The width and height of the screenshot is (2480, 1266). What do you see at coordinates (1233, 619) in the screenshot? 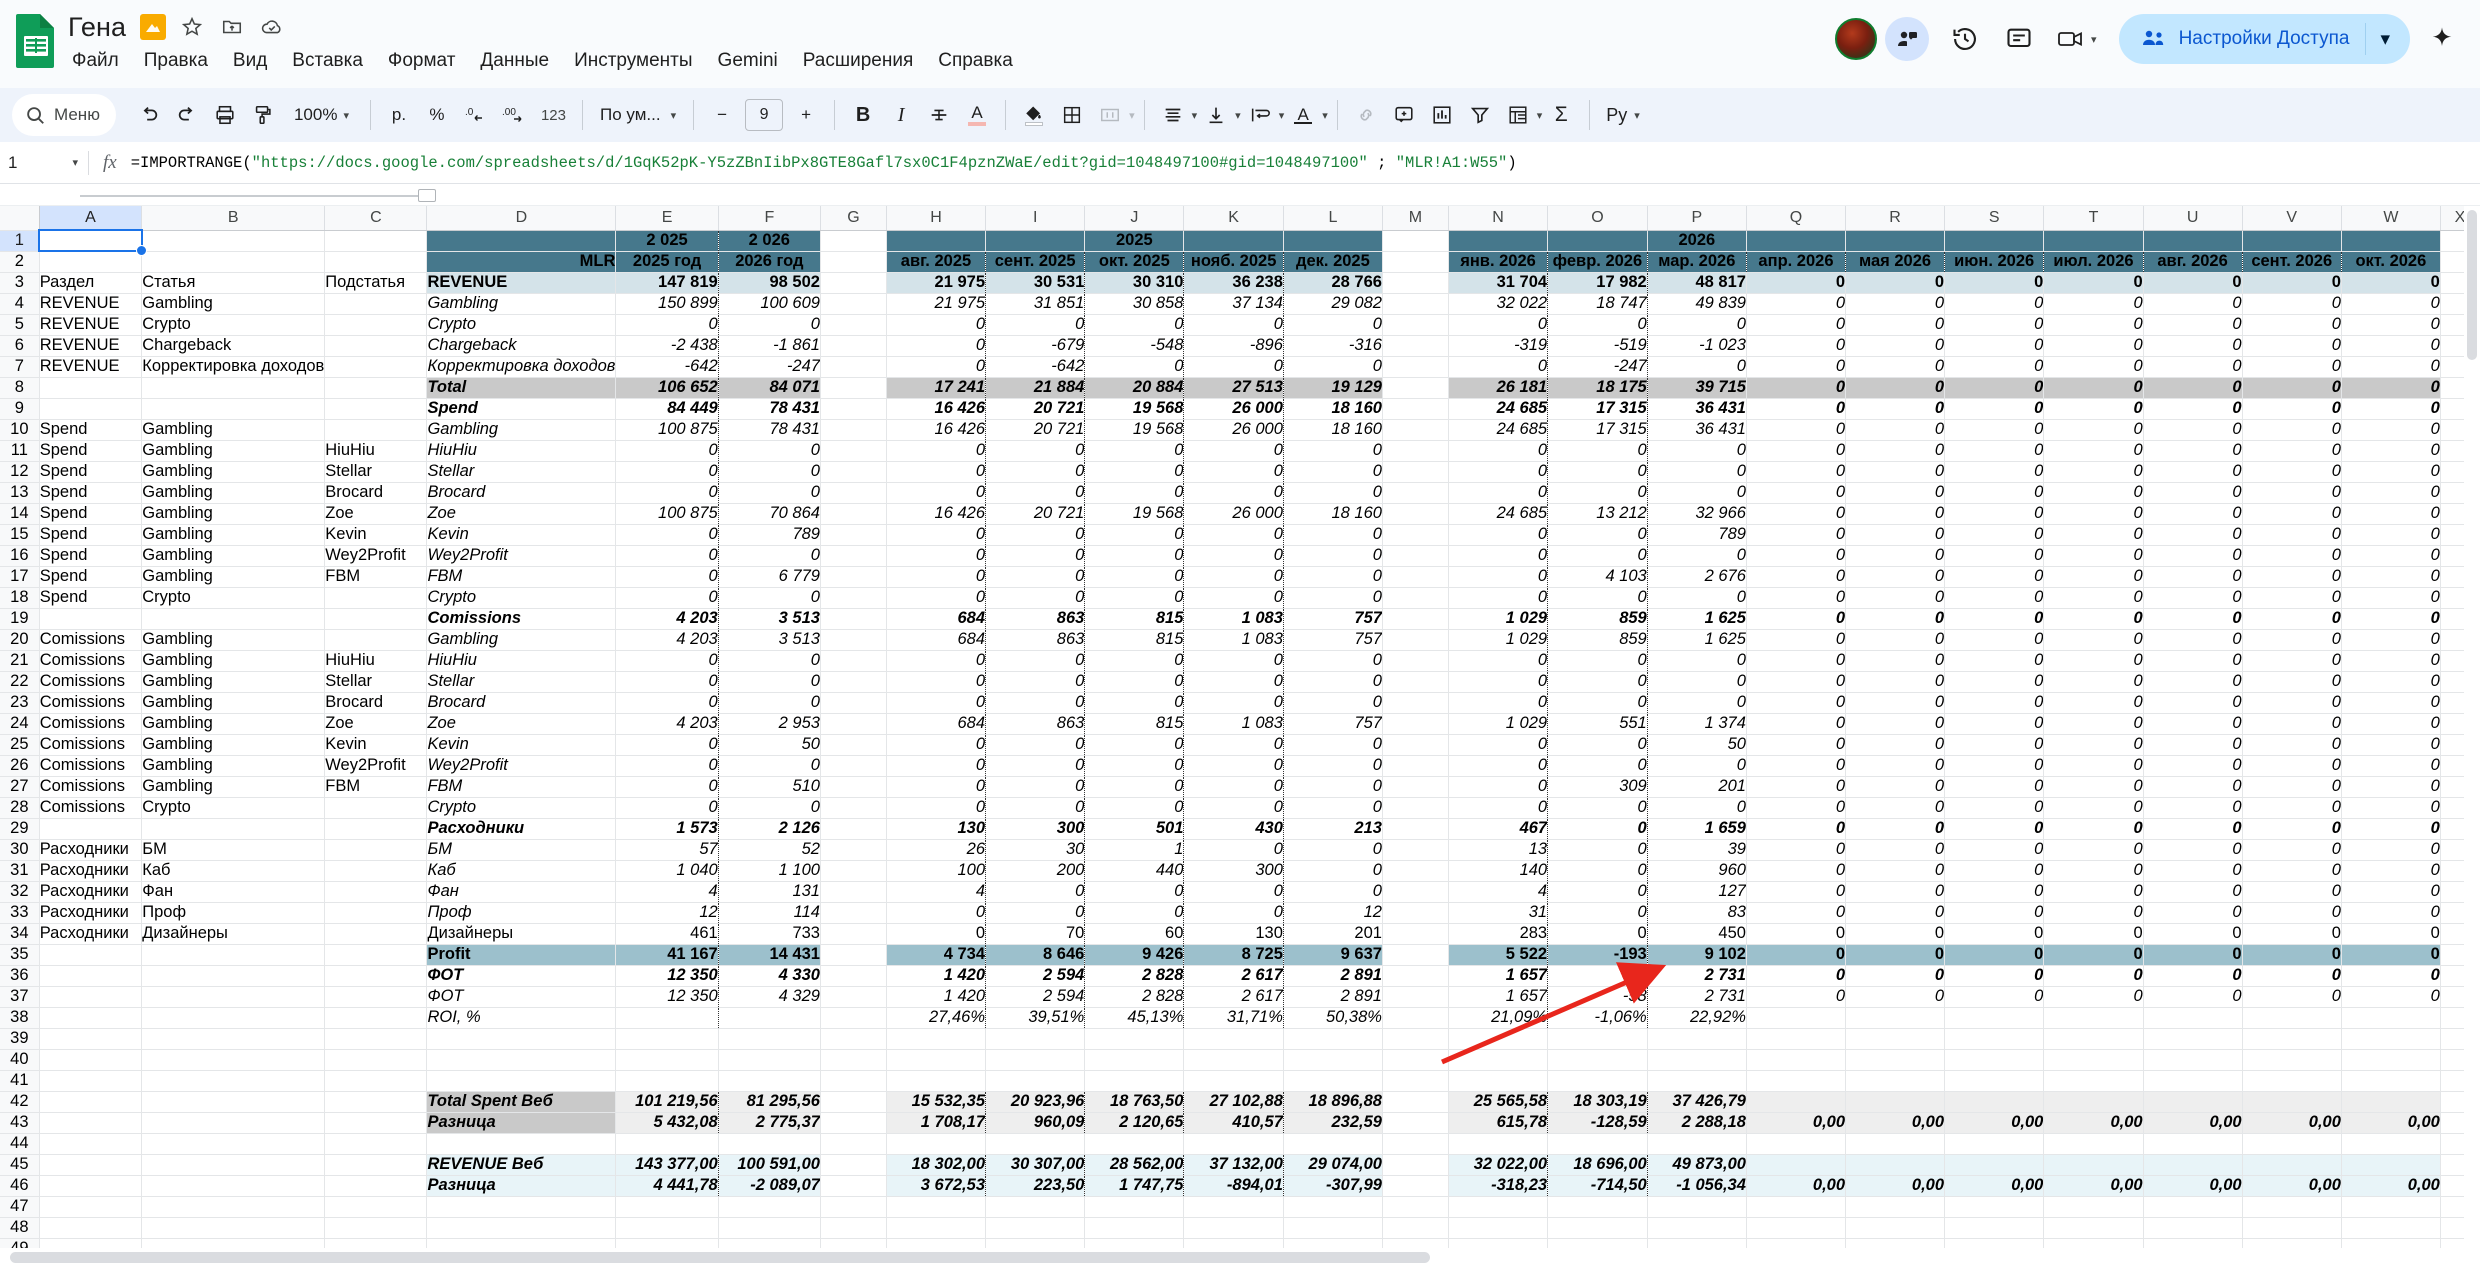
I see `cell-K19: 1 083` at bounding box center [1233, 619].